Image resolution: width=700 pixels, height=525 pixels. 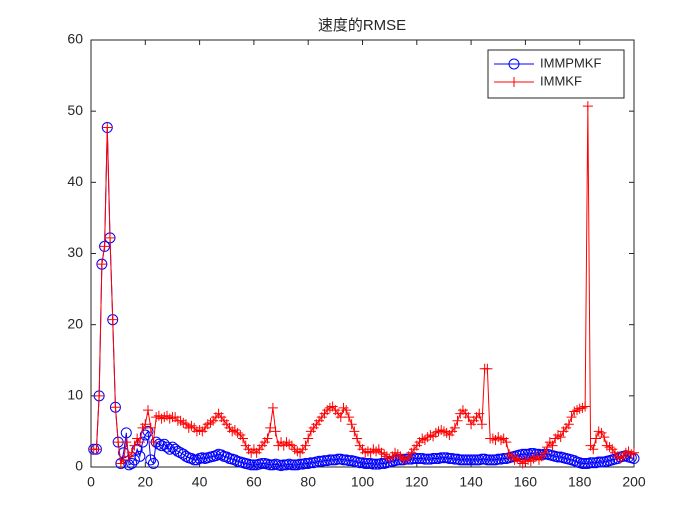 I want to click on y-tick-label: 40, so click(x=75, y=181).